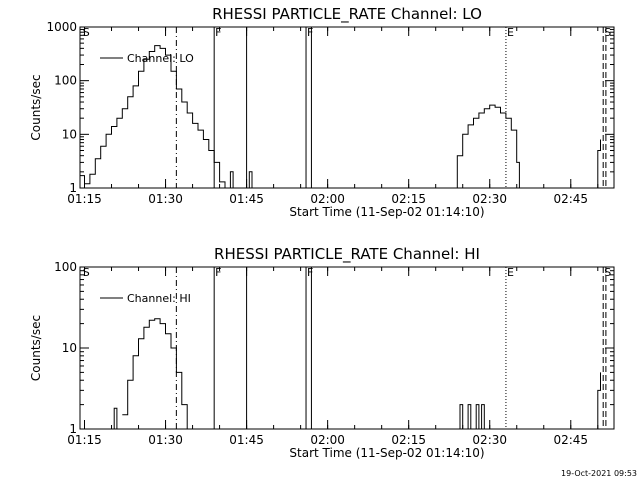 The image size is (640, 484). I want to click on y-tick-label: 1000, so click(61, 27).